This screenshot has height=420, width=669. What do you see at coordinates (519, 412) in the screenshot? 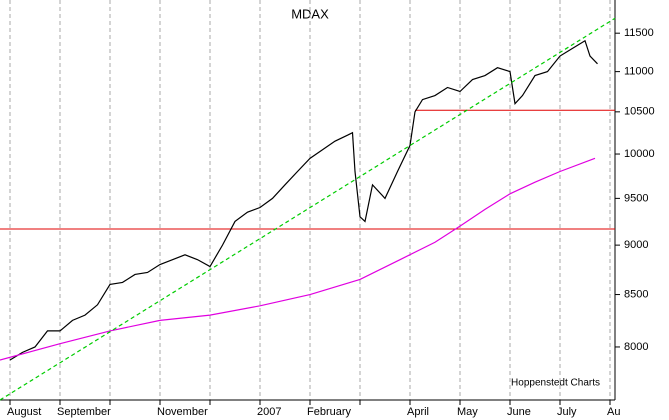
I see `x-tick-label: June` at bounding box center [519, 412].